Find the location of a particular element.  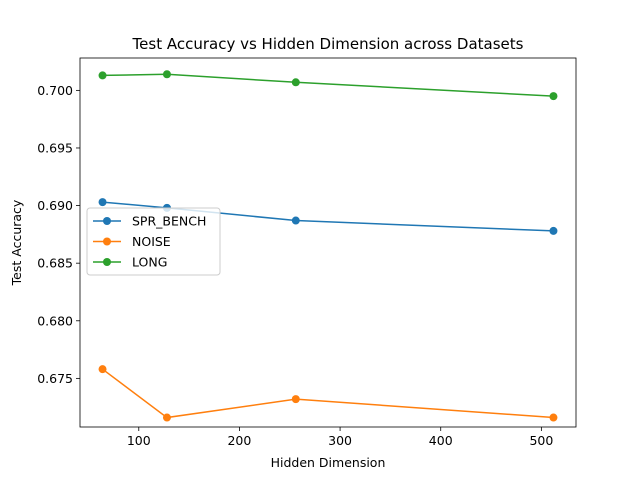

x-tick-label: 400 is located at coordinates (441, 440).